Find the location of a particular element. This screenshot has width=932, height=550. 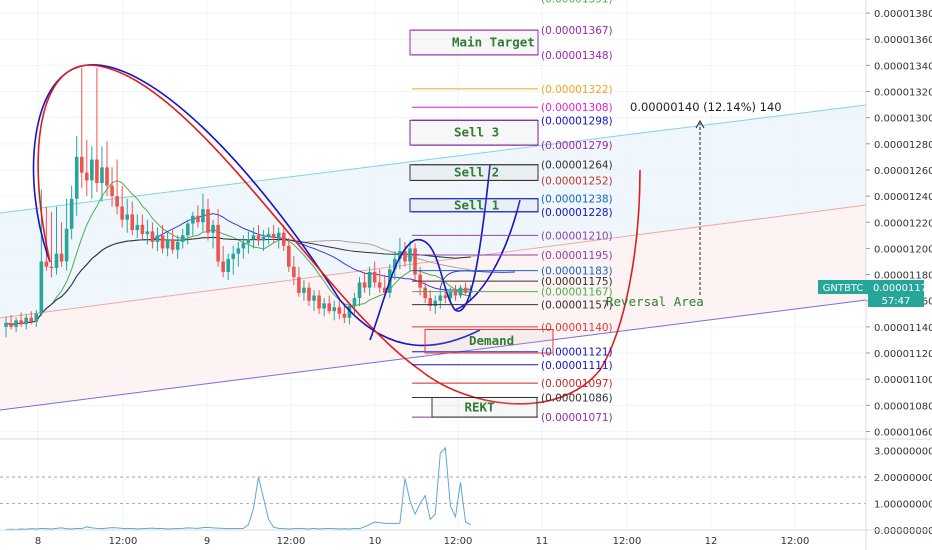

price-level-label: (0.00001264) is located at coordinates (577, 166).